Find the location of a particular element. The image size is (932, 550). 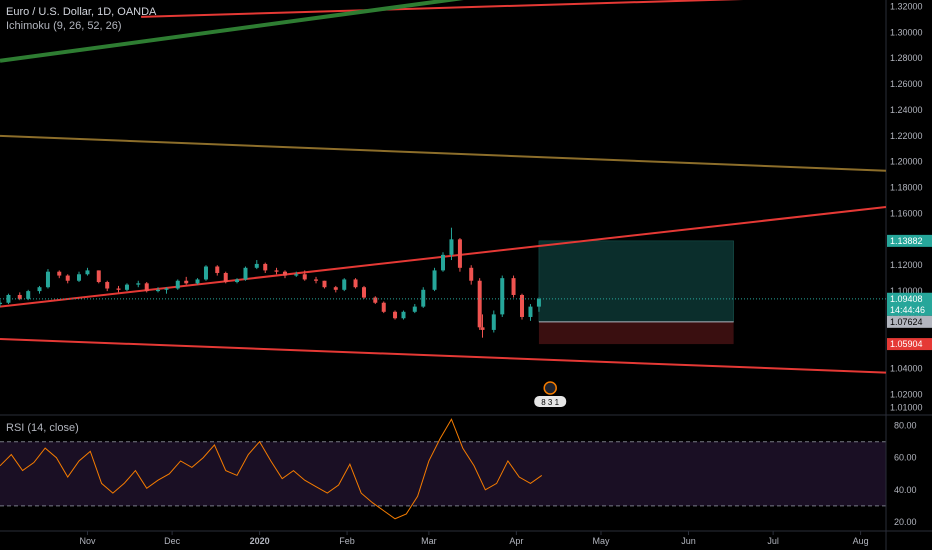

events-indicator: 8 3 1 is located at coordinates (550, 394).